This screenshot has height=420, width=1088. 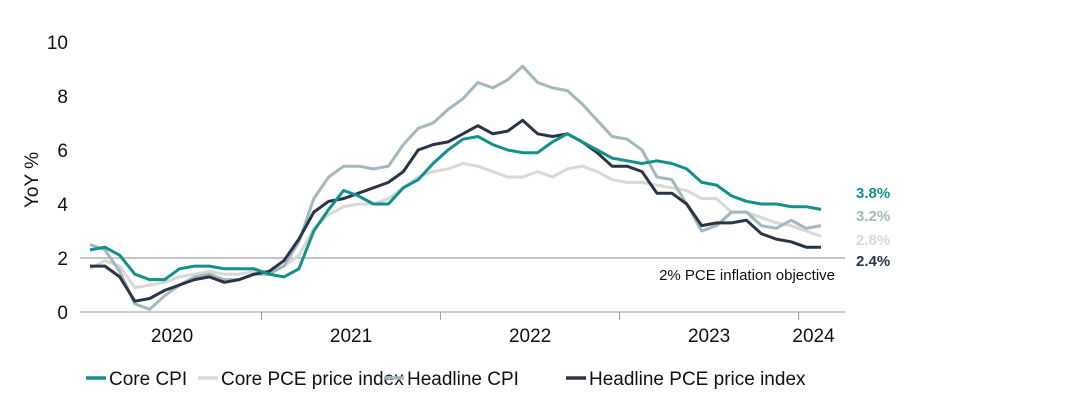 What do you see at coordinates (62, 151) in the screenshot?
I see `y-tick-label: 6` at bounding box center [62, 151].